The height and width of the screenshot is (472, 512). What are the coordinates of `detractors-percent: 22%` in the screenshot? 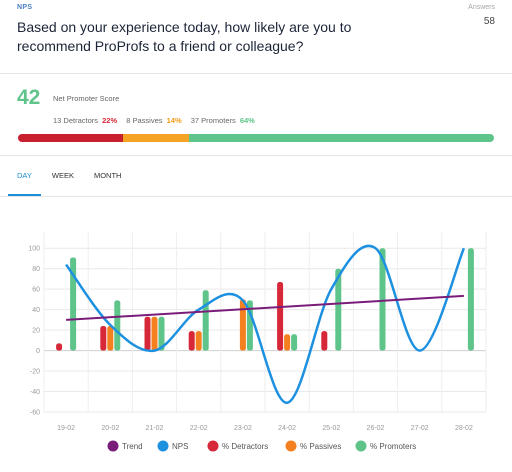 It's located at (110, 120).